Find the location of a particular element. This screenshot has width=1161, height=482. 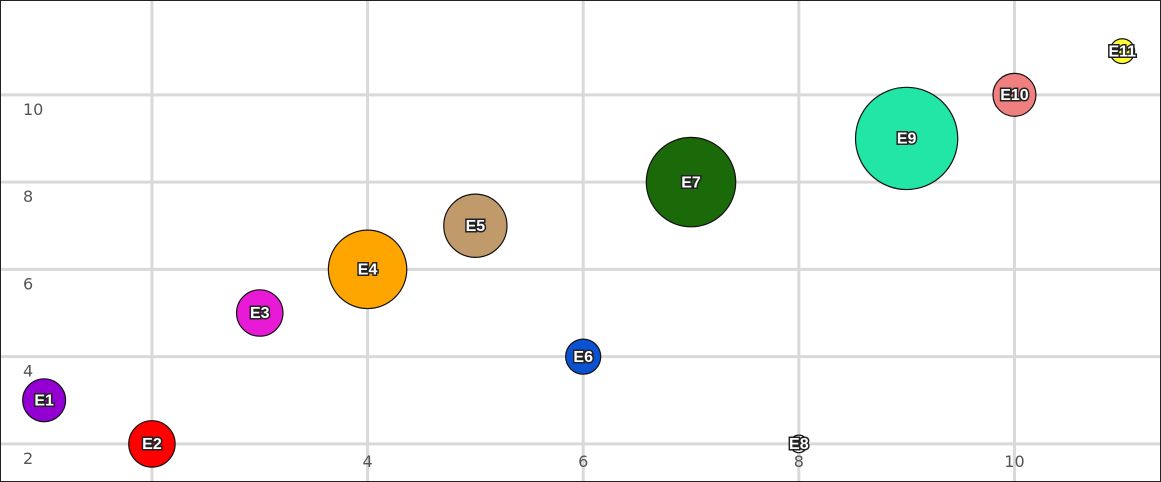

y-tick-label: 6 is located at coordinates (28, 283).